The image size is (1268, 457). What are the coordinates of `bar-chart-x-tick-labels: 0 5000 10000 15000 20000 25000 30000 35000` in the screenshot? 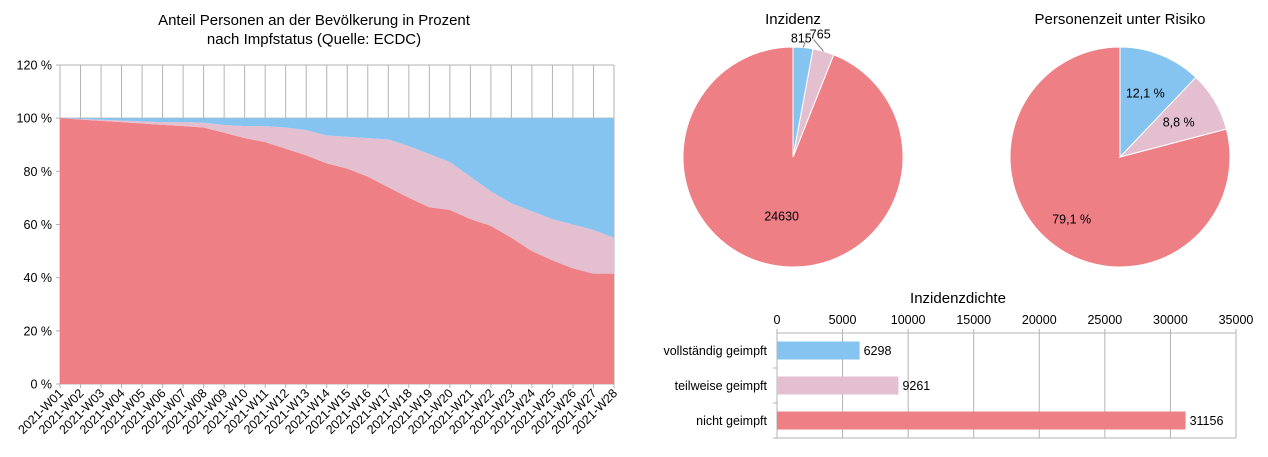 It's located at (1014, 320).